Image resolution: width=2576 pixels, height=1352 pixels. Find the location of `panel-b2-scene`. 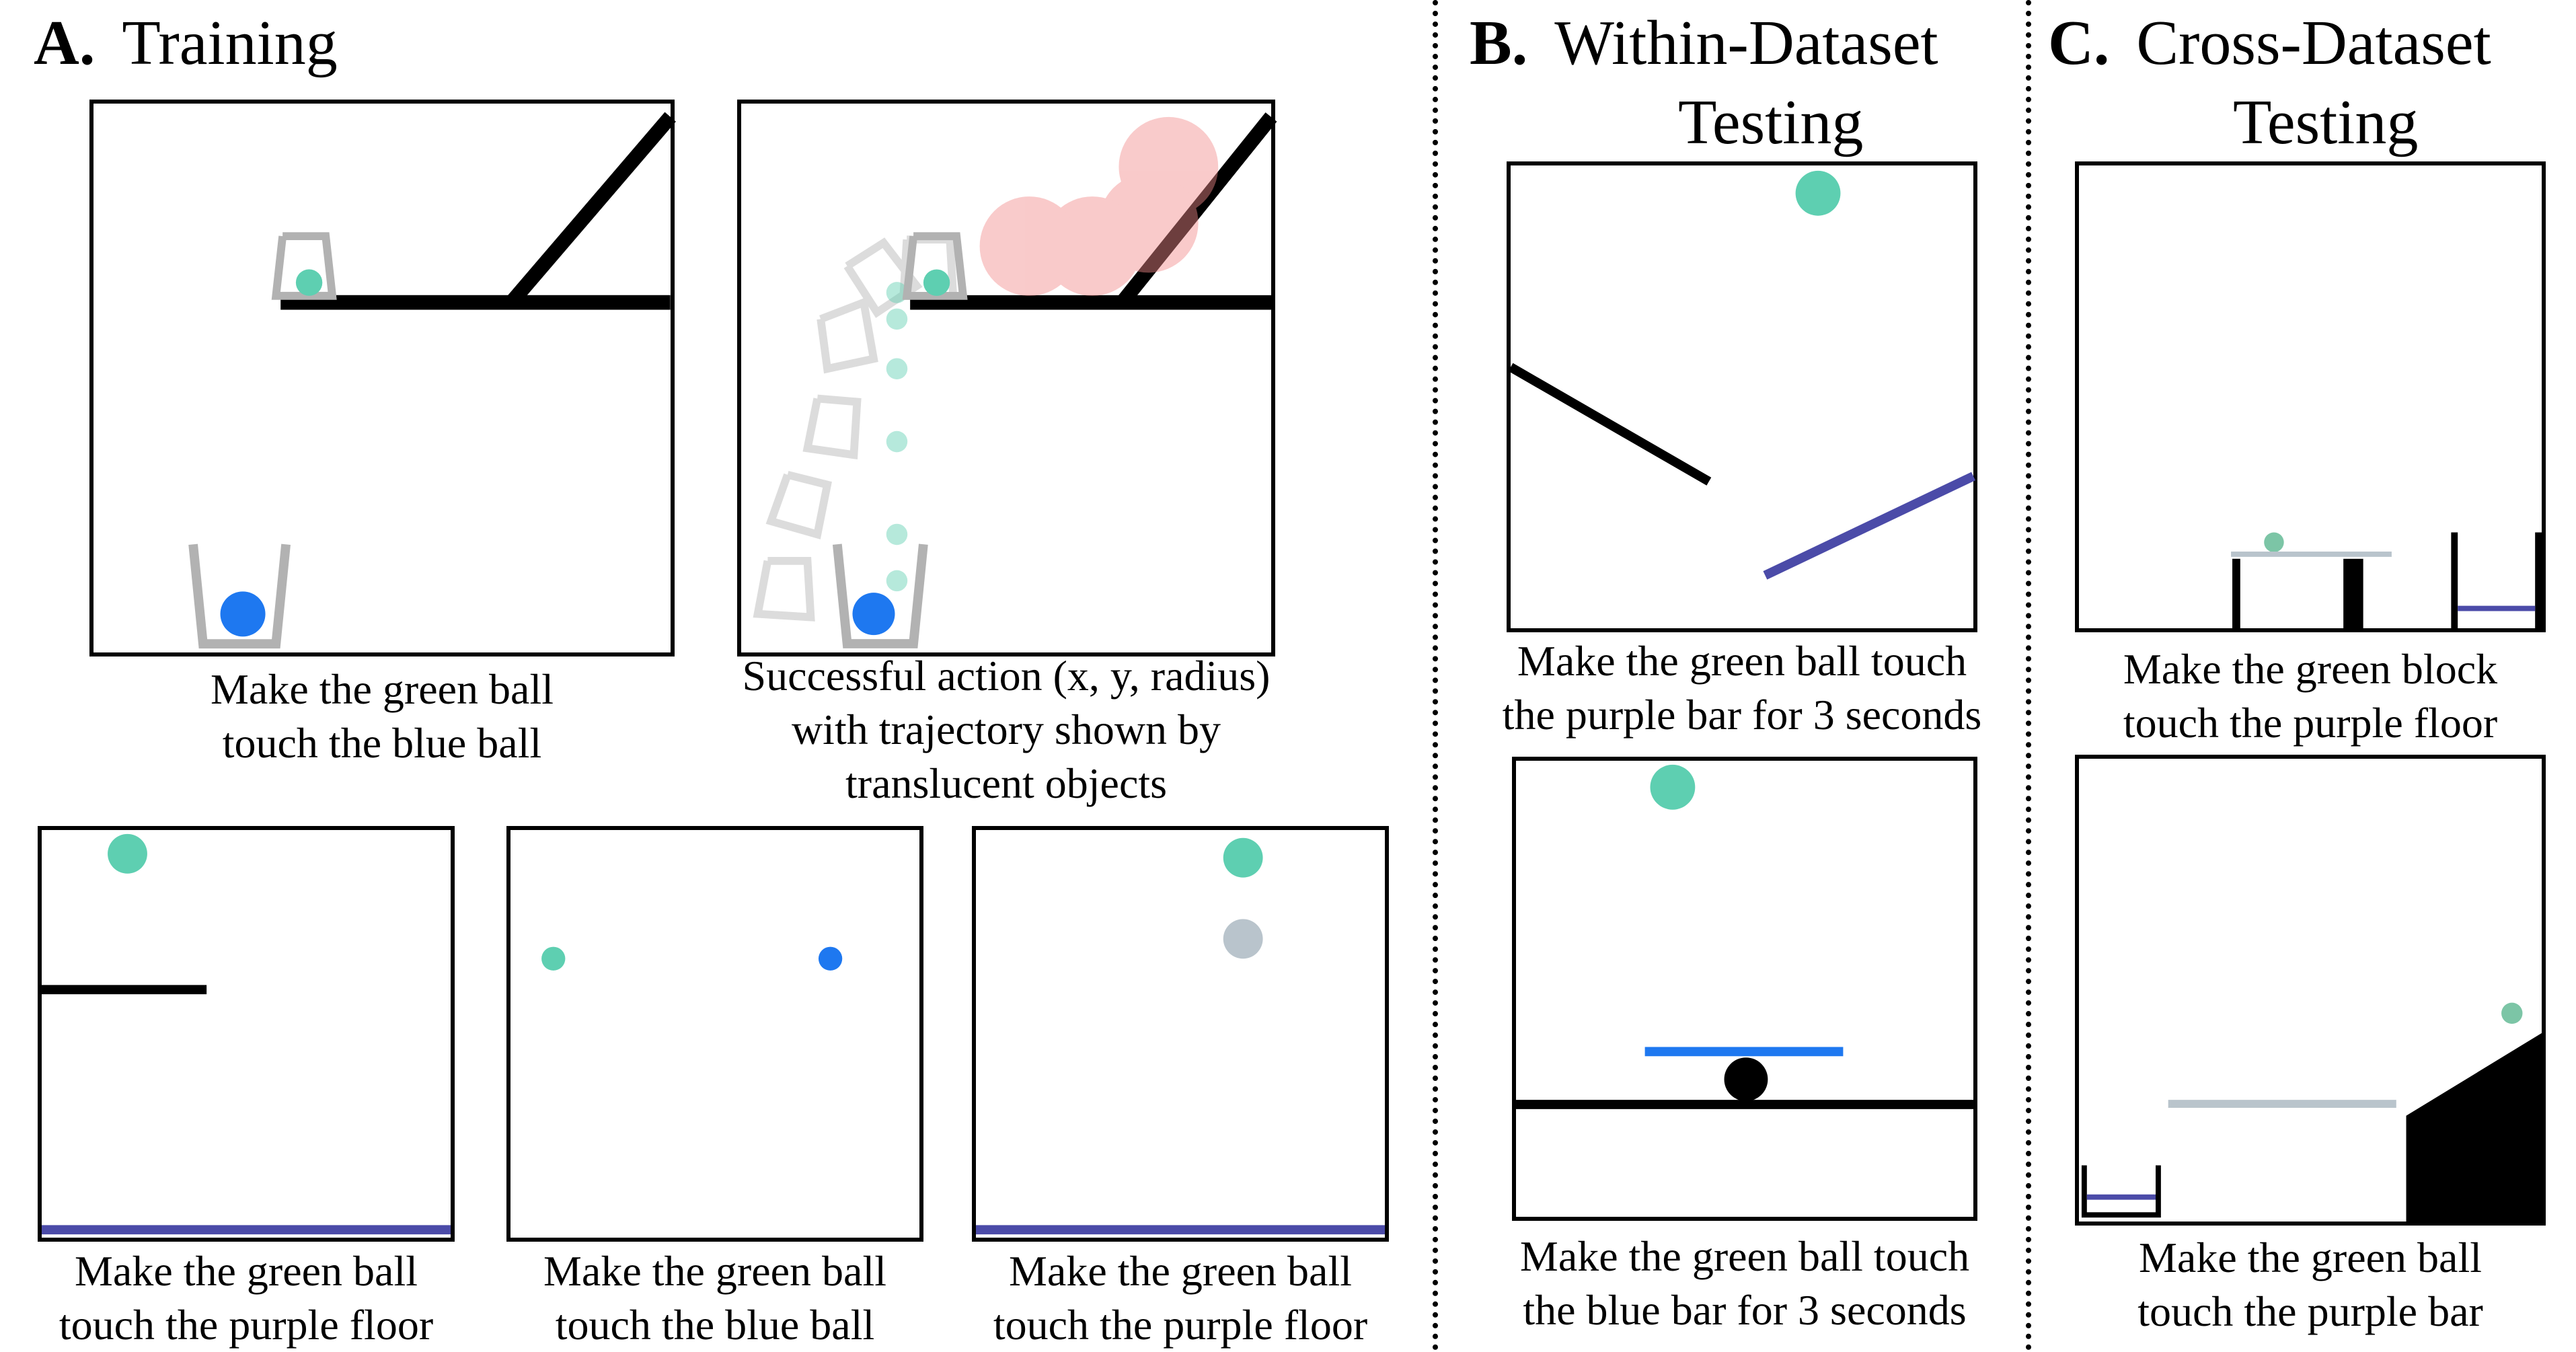

panel-b2-scene is located at coordinates (1744, 937).